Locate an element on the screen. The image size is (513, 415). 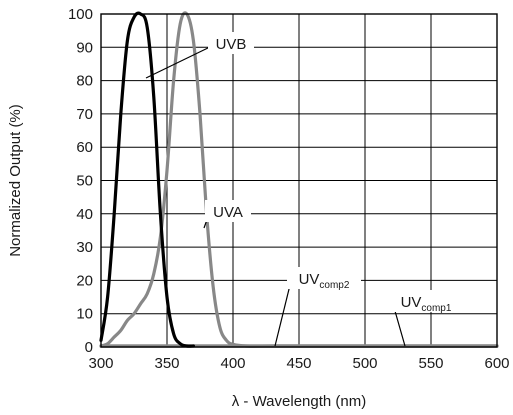
annotation-uvb: UVB is located at coordinates (199, 55).